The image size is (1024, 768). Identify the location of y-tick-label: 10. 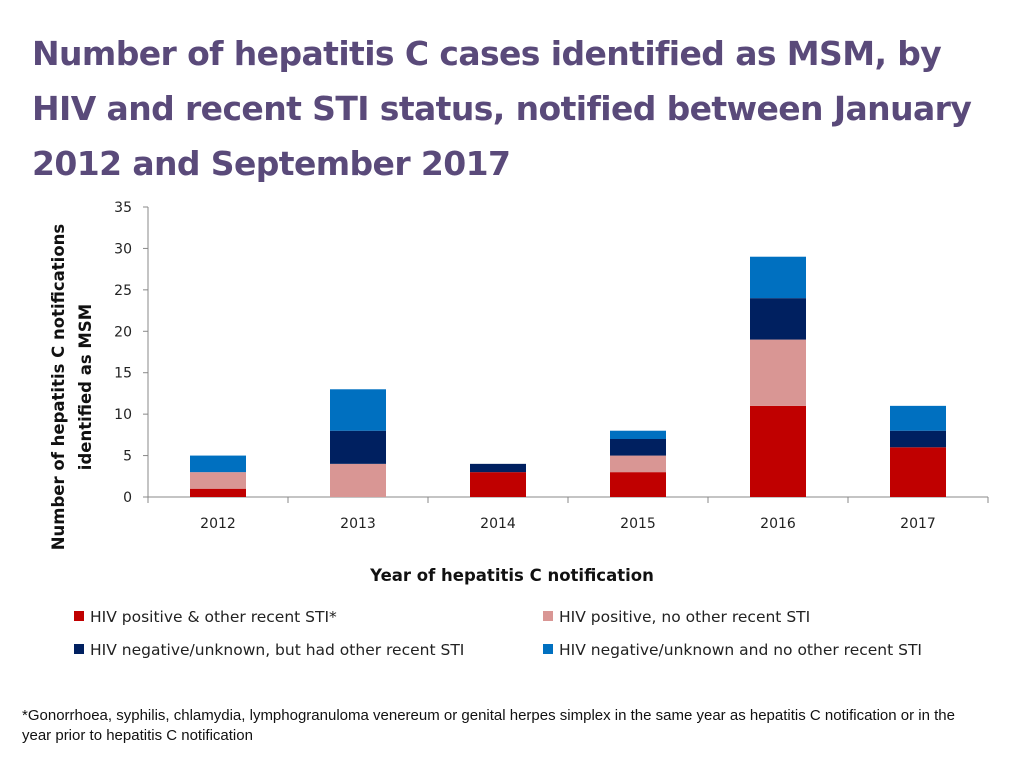
(123, 415).